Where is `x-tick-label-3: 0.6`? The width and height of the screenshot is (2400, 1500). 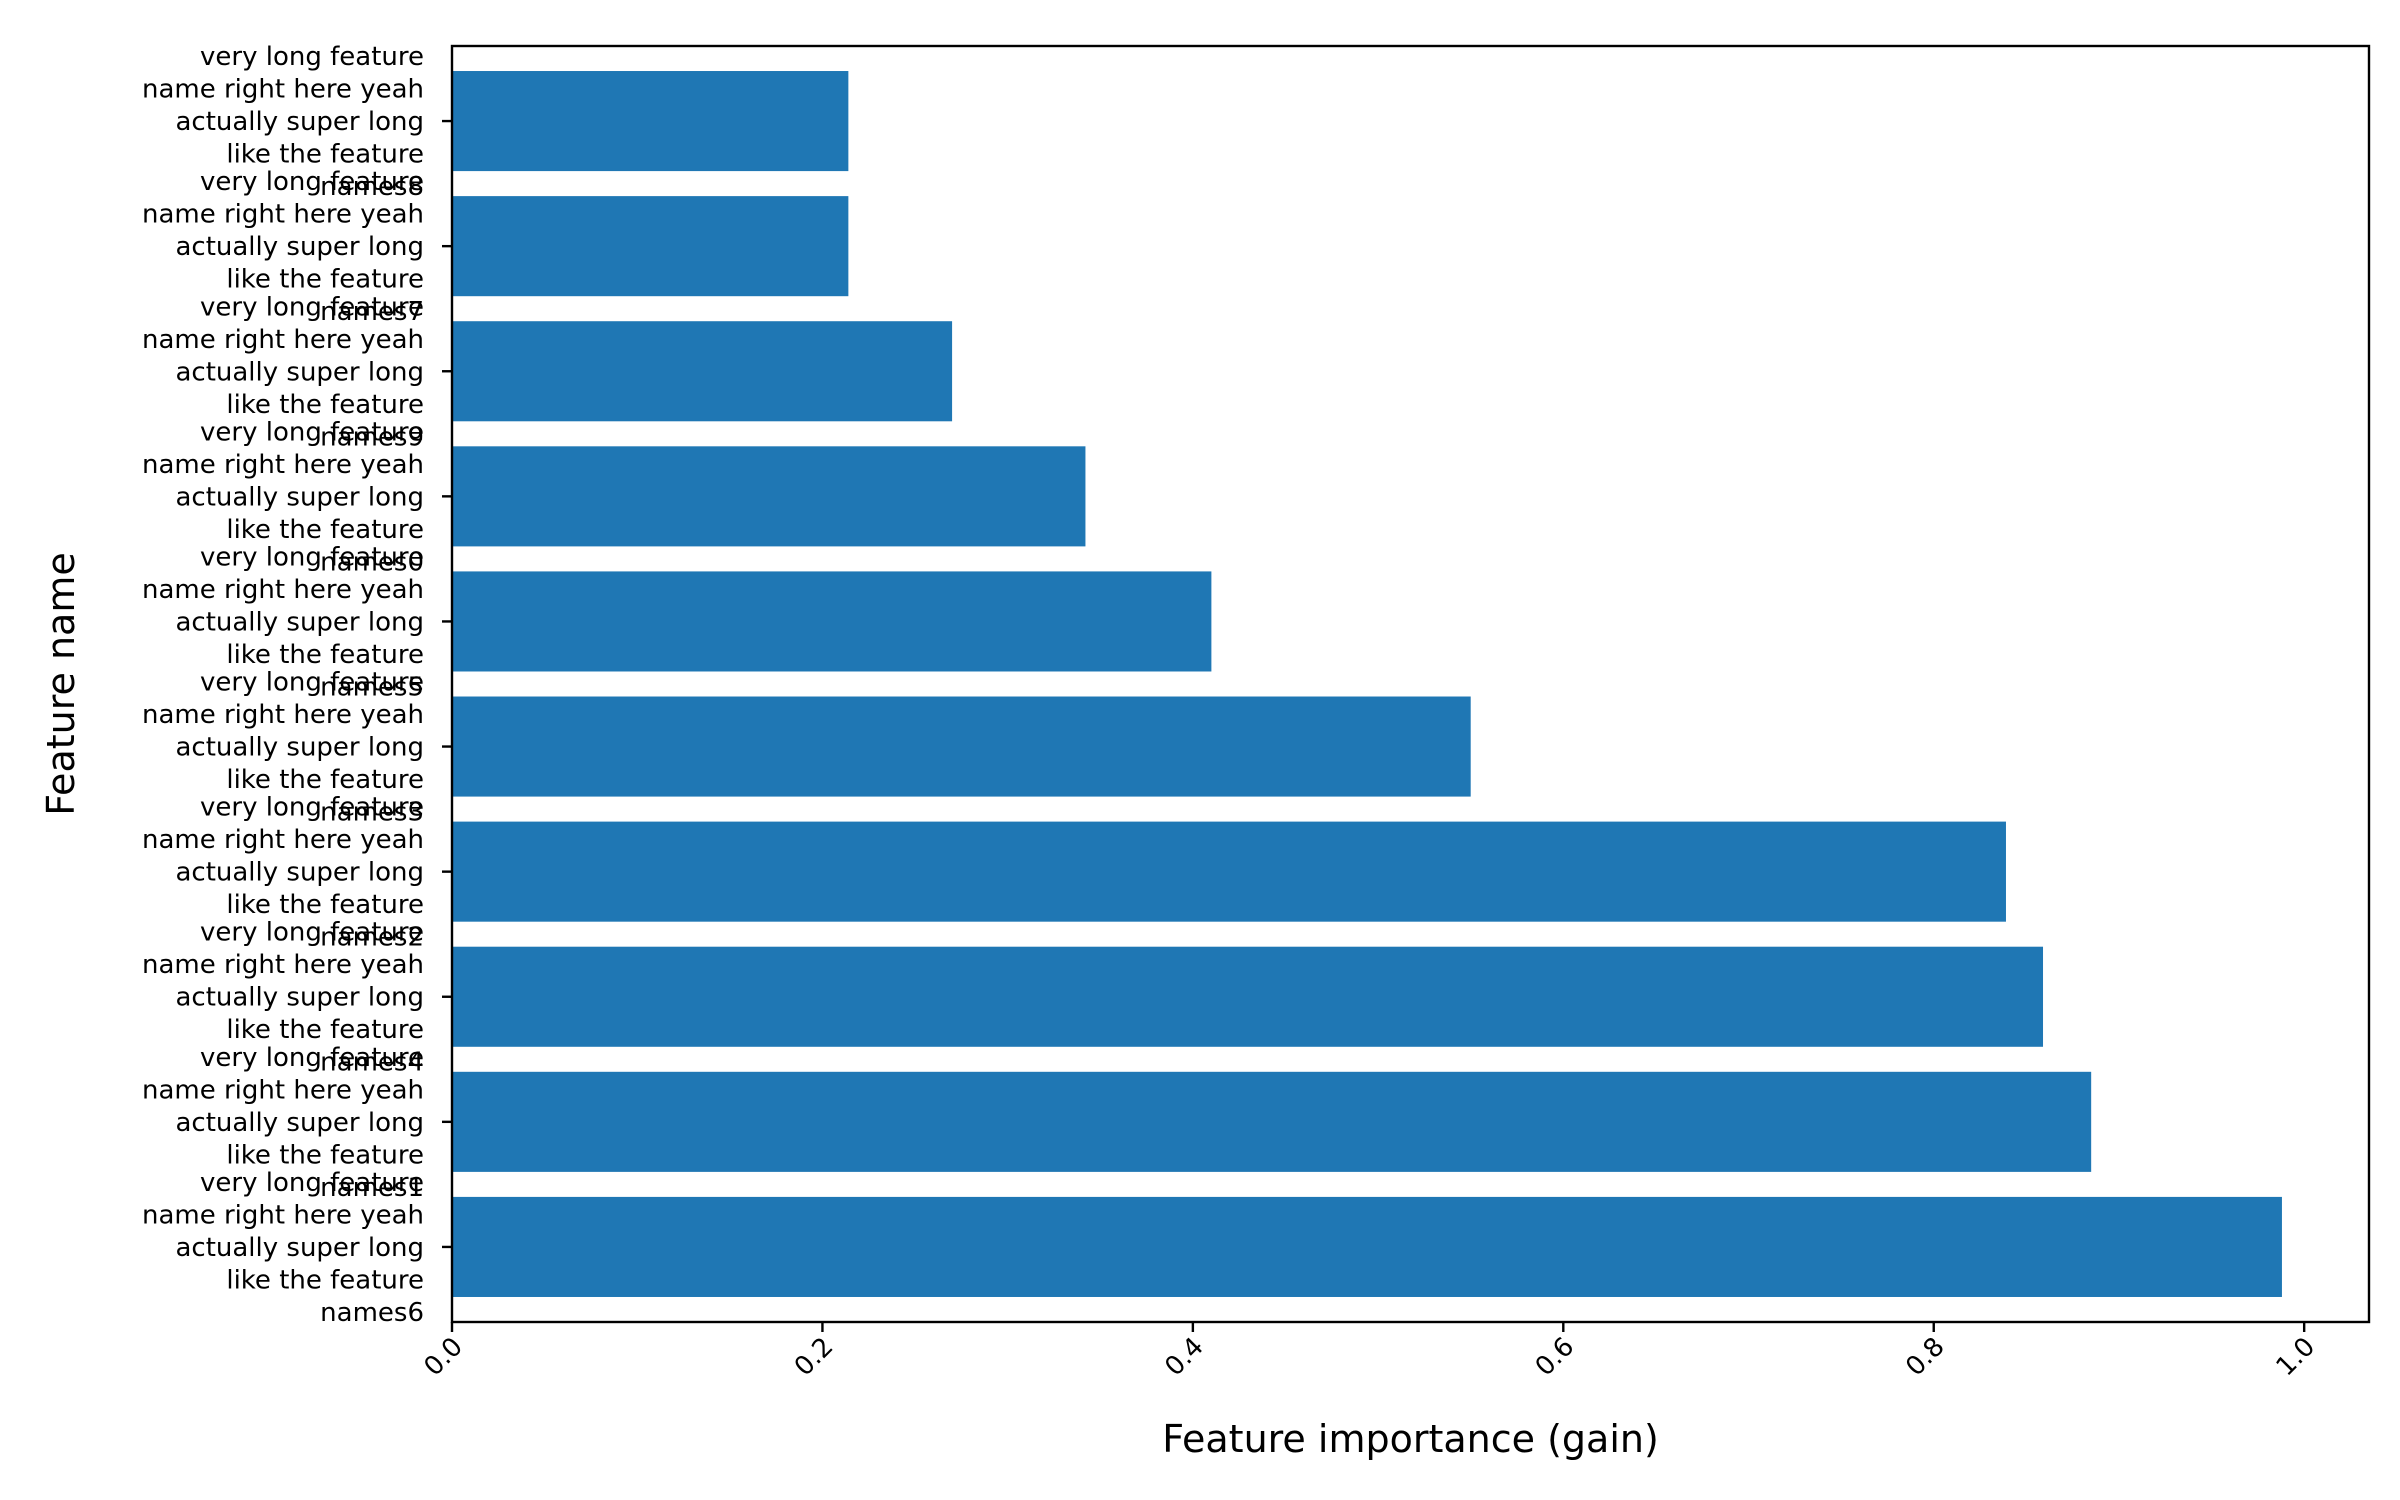
x-tick-label-3: 0.6 is located at coordinates (1555, 1357).